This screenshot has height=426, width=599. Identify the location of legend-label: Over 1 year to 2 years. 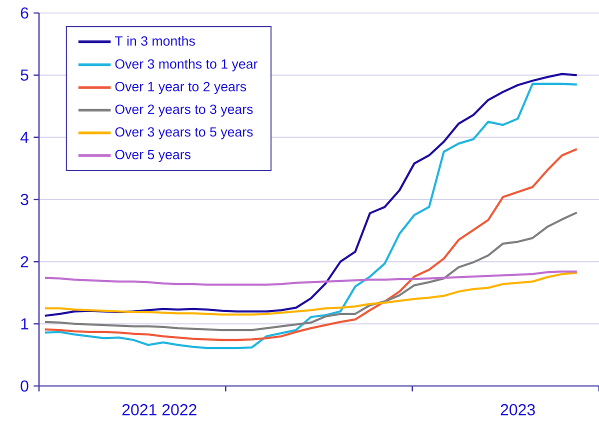
(180, 88).